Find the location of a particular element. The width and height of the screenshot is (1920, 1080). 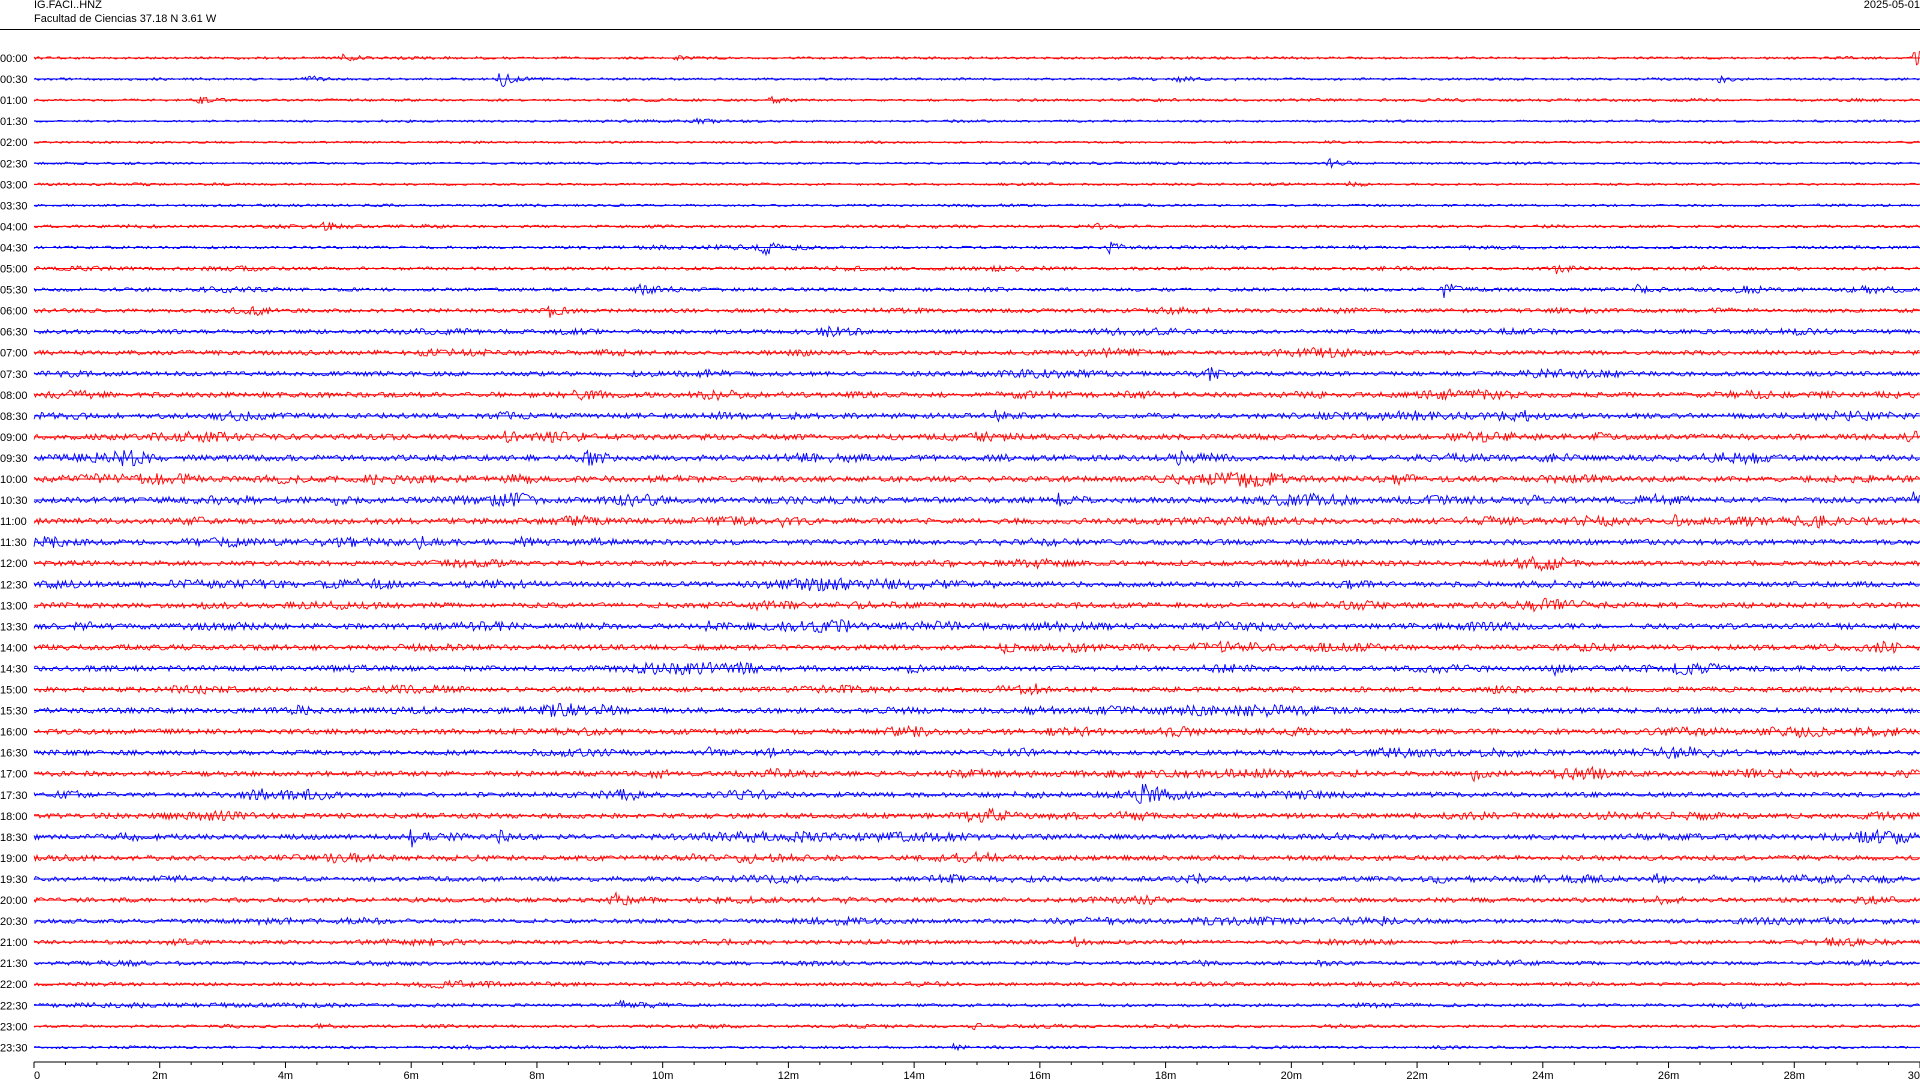

row-label: 12:00 is located at coordinates (14, 564).